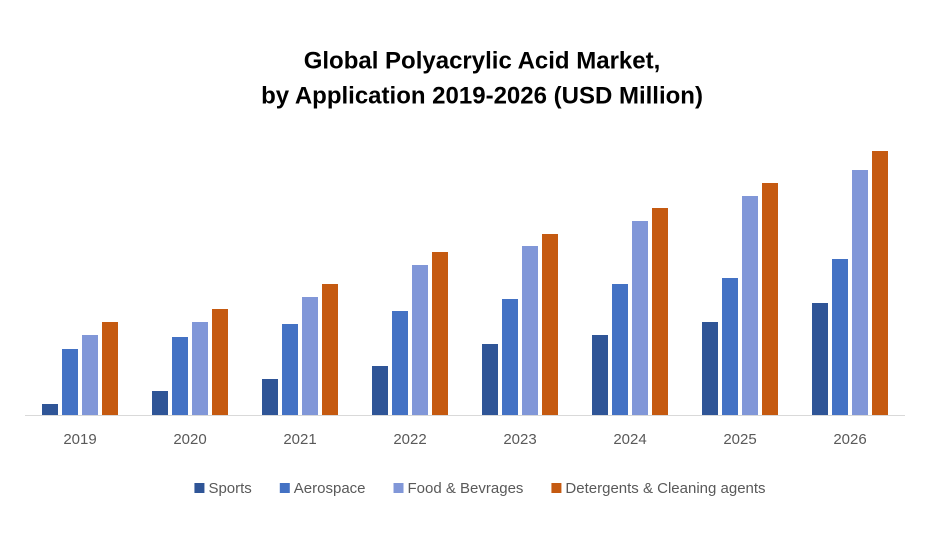 The width and height of the screenshot is (930, 538). Describe the element at coordinates (482, 95) in the screenshot. I see `chart-title: by Application 2019-2026 (USD Million)` at that location.